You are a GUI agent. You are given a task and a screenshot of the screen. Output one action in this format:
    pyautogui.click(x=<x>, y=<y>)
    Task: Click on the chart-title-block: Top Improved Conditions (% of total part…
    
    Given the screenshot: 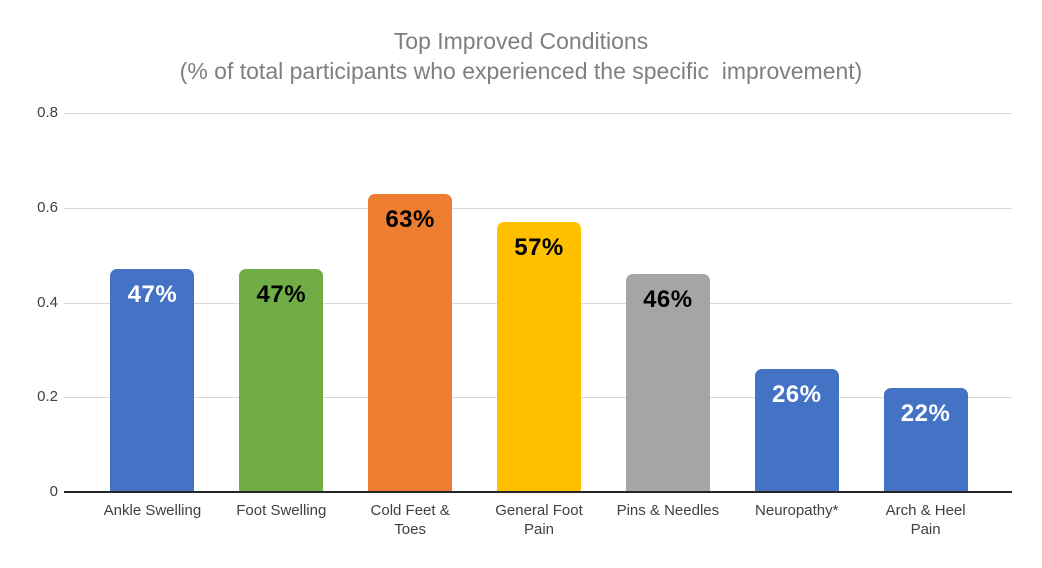 What is the action you would take?
    pyautogui.click(x=521, y=56)
    